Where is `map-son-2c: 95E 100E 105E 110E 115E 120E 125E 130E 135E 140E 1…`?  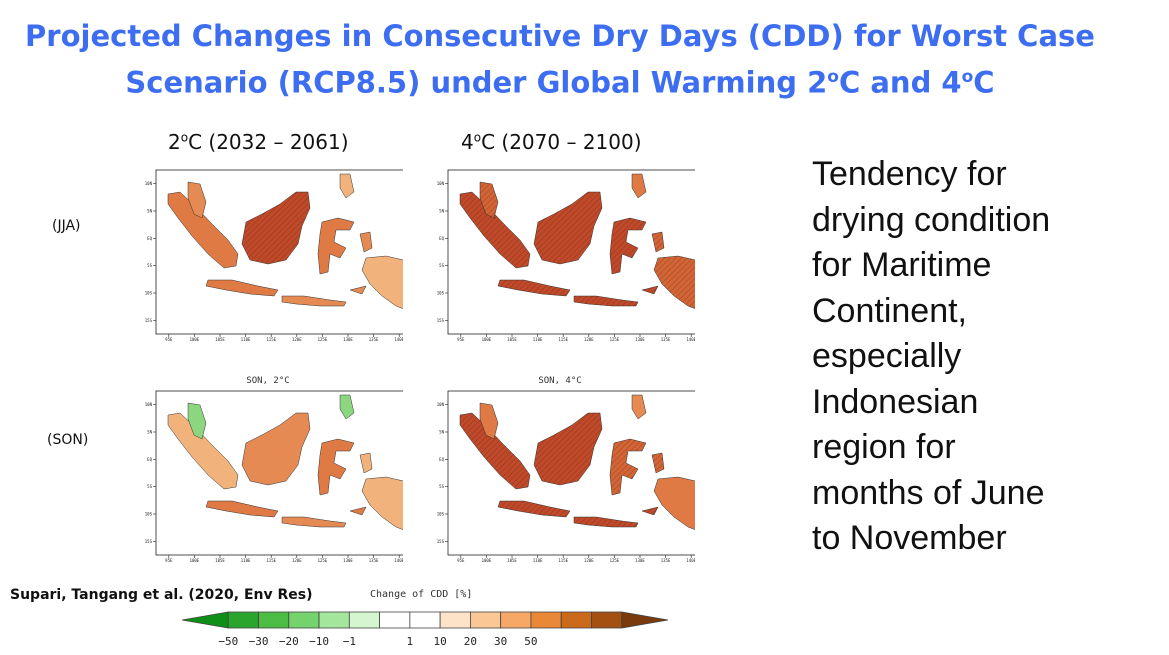
map-son-2c: 95E 100E 105E 110E 115E 120E 125E 130E 135E 140E 1… is located at coordinates (274, 476).